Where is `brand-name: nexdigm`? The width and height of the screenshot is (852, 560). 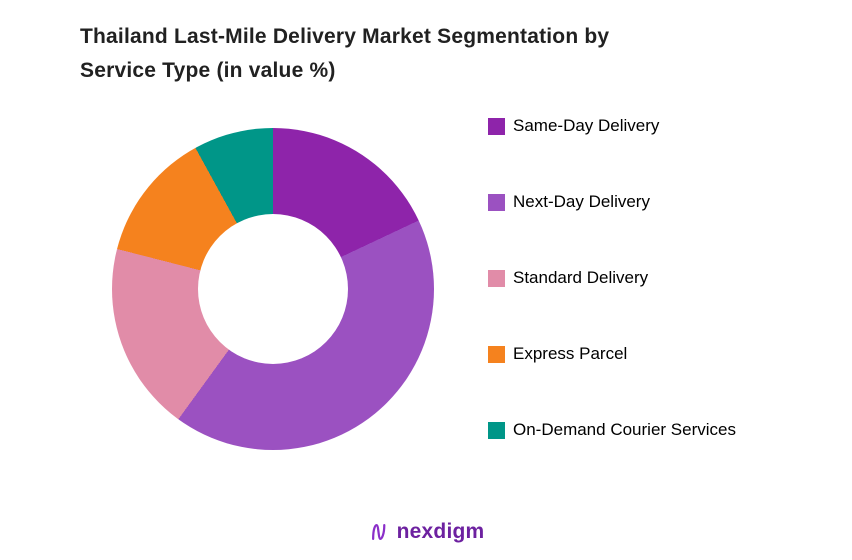 brand-name: nexdigm is located at coordinates (440, 531).